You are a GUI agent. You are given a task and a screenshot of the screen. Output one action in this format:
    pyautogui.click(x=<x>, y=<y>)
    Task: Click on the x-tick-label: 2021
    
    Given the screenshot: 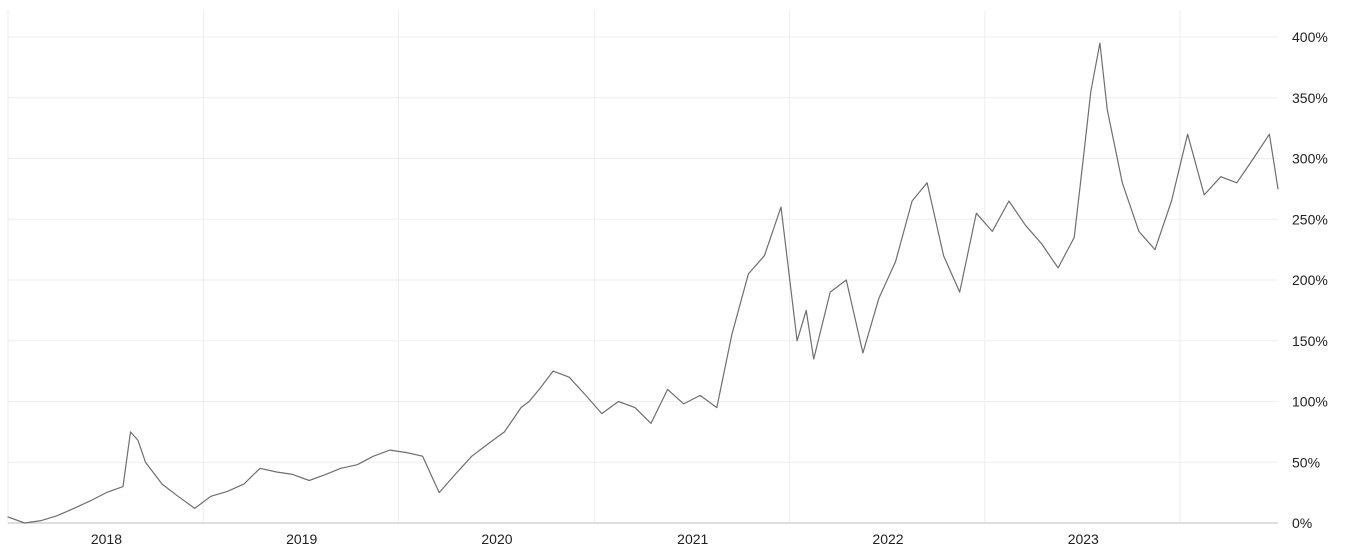 What is the action you would take?
    pyautogui.click(x=692, y=539)
    